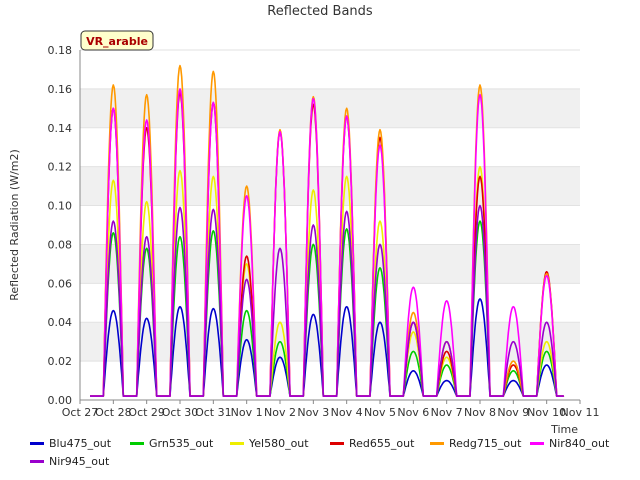 This screenshot has width=640, height=480. Describe the element at coordinates (447, 412) in the screenshot. I see `x-tick-label: Nov 7` at that location.